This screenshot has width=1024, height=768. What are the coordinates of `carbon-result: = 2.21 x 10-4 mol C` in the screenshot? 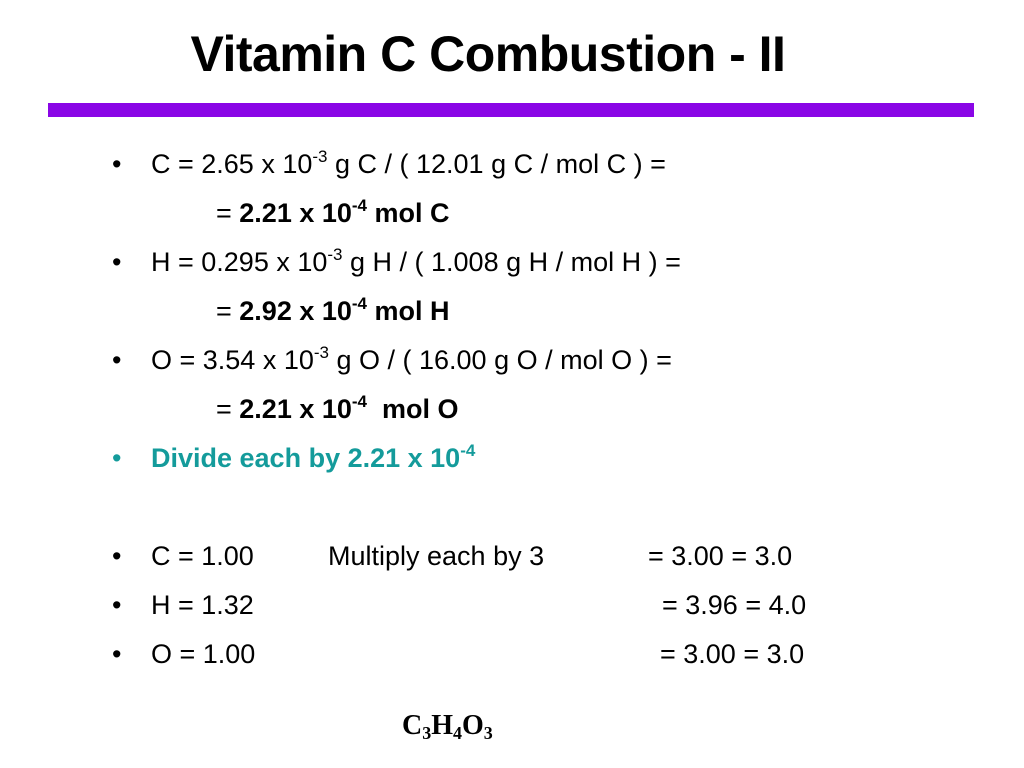 It's located at (333, 212).